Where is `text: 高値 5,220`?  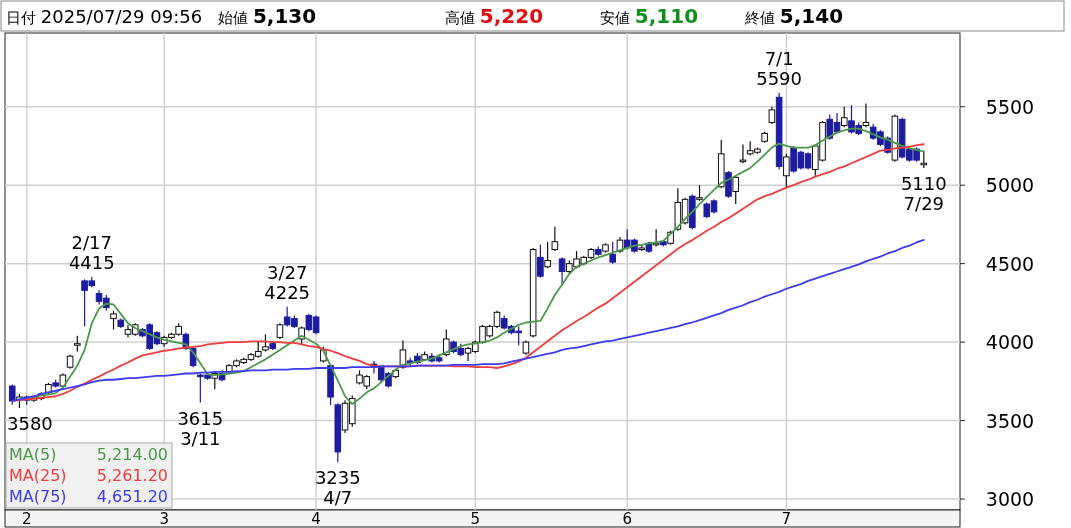 text: 高値 5,220 is located at coordinates (494, 16).